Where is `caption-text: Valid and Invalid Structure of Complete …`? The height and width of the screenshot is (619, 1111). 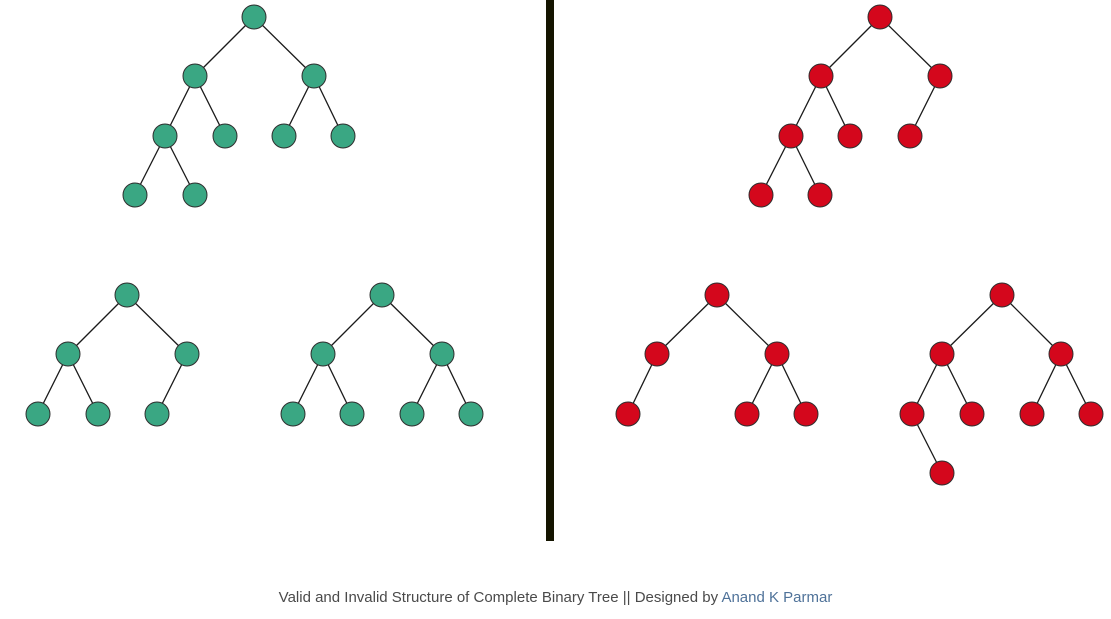 caption-text: Valid and Invalid Structure of Complete … is located at coordinates (498, 597).